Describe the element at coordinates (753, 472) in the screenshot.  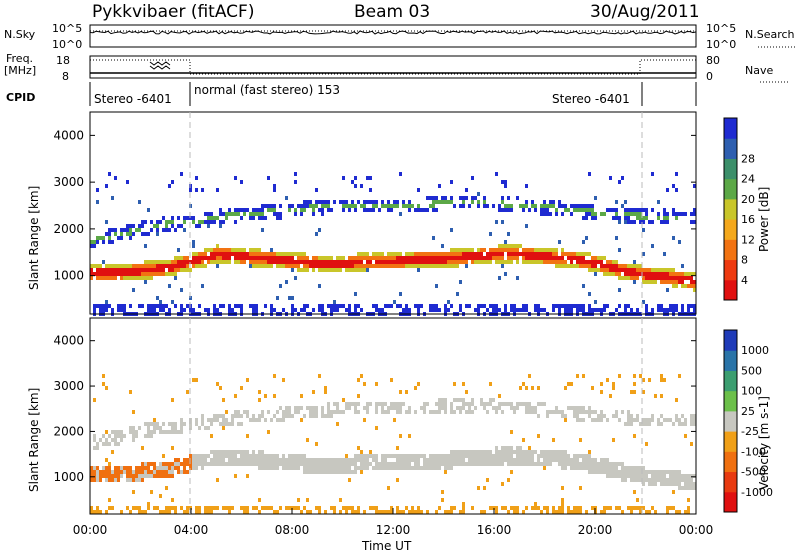
I see `colorbar-tick-label: -500` at that location.